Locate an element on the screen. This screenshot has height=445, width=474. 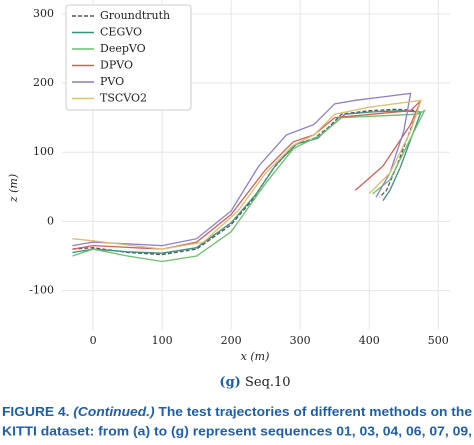
subcaption: (g) Seq.10 is located at coordinates (254, 382).